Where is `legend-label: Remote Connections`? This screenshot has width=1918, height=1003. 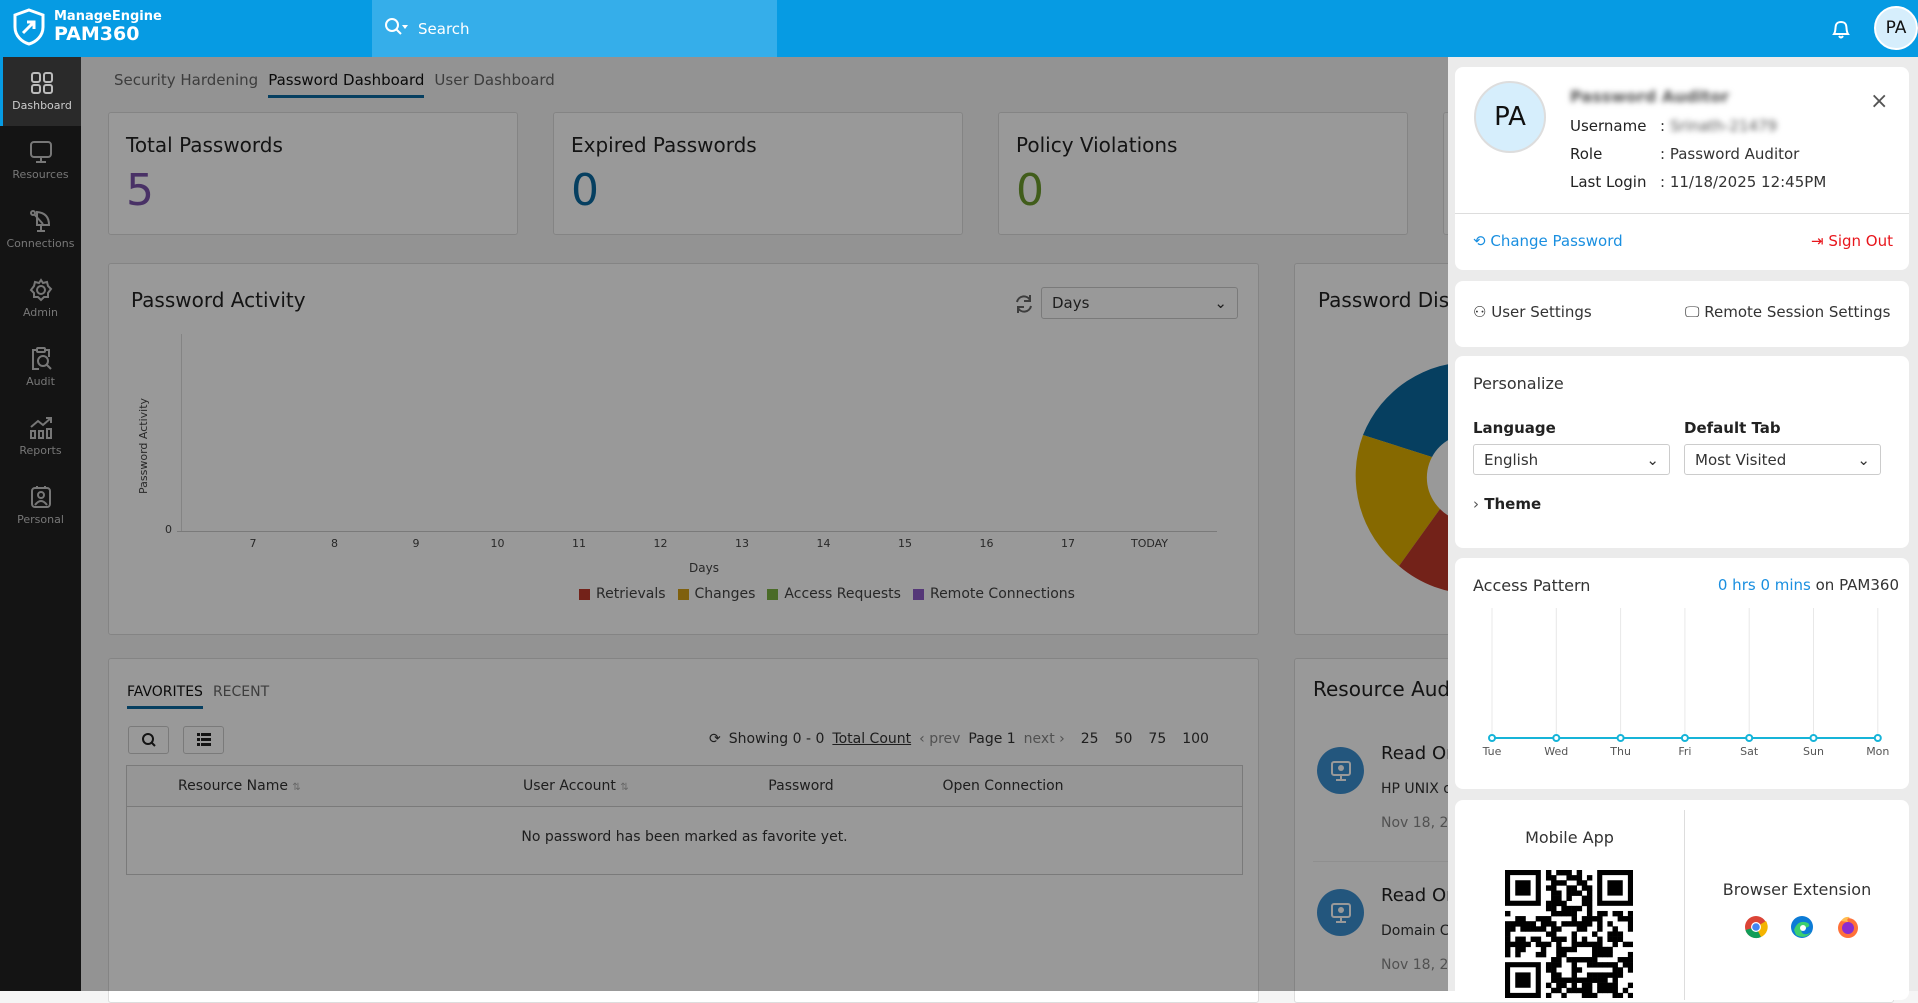 legend-label: Remote Connections is located at coordinates (1002, 594).